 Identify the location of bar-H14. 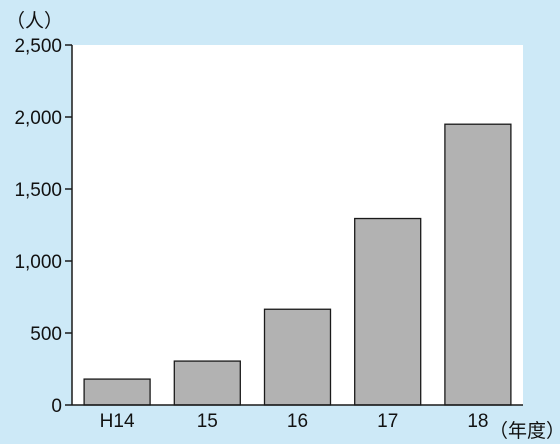
(117, 392).